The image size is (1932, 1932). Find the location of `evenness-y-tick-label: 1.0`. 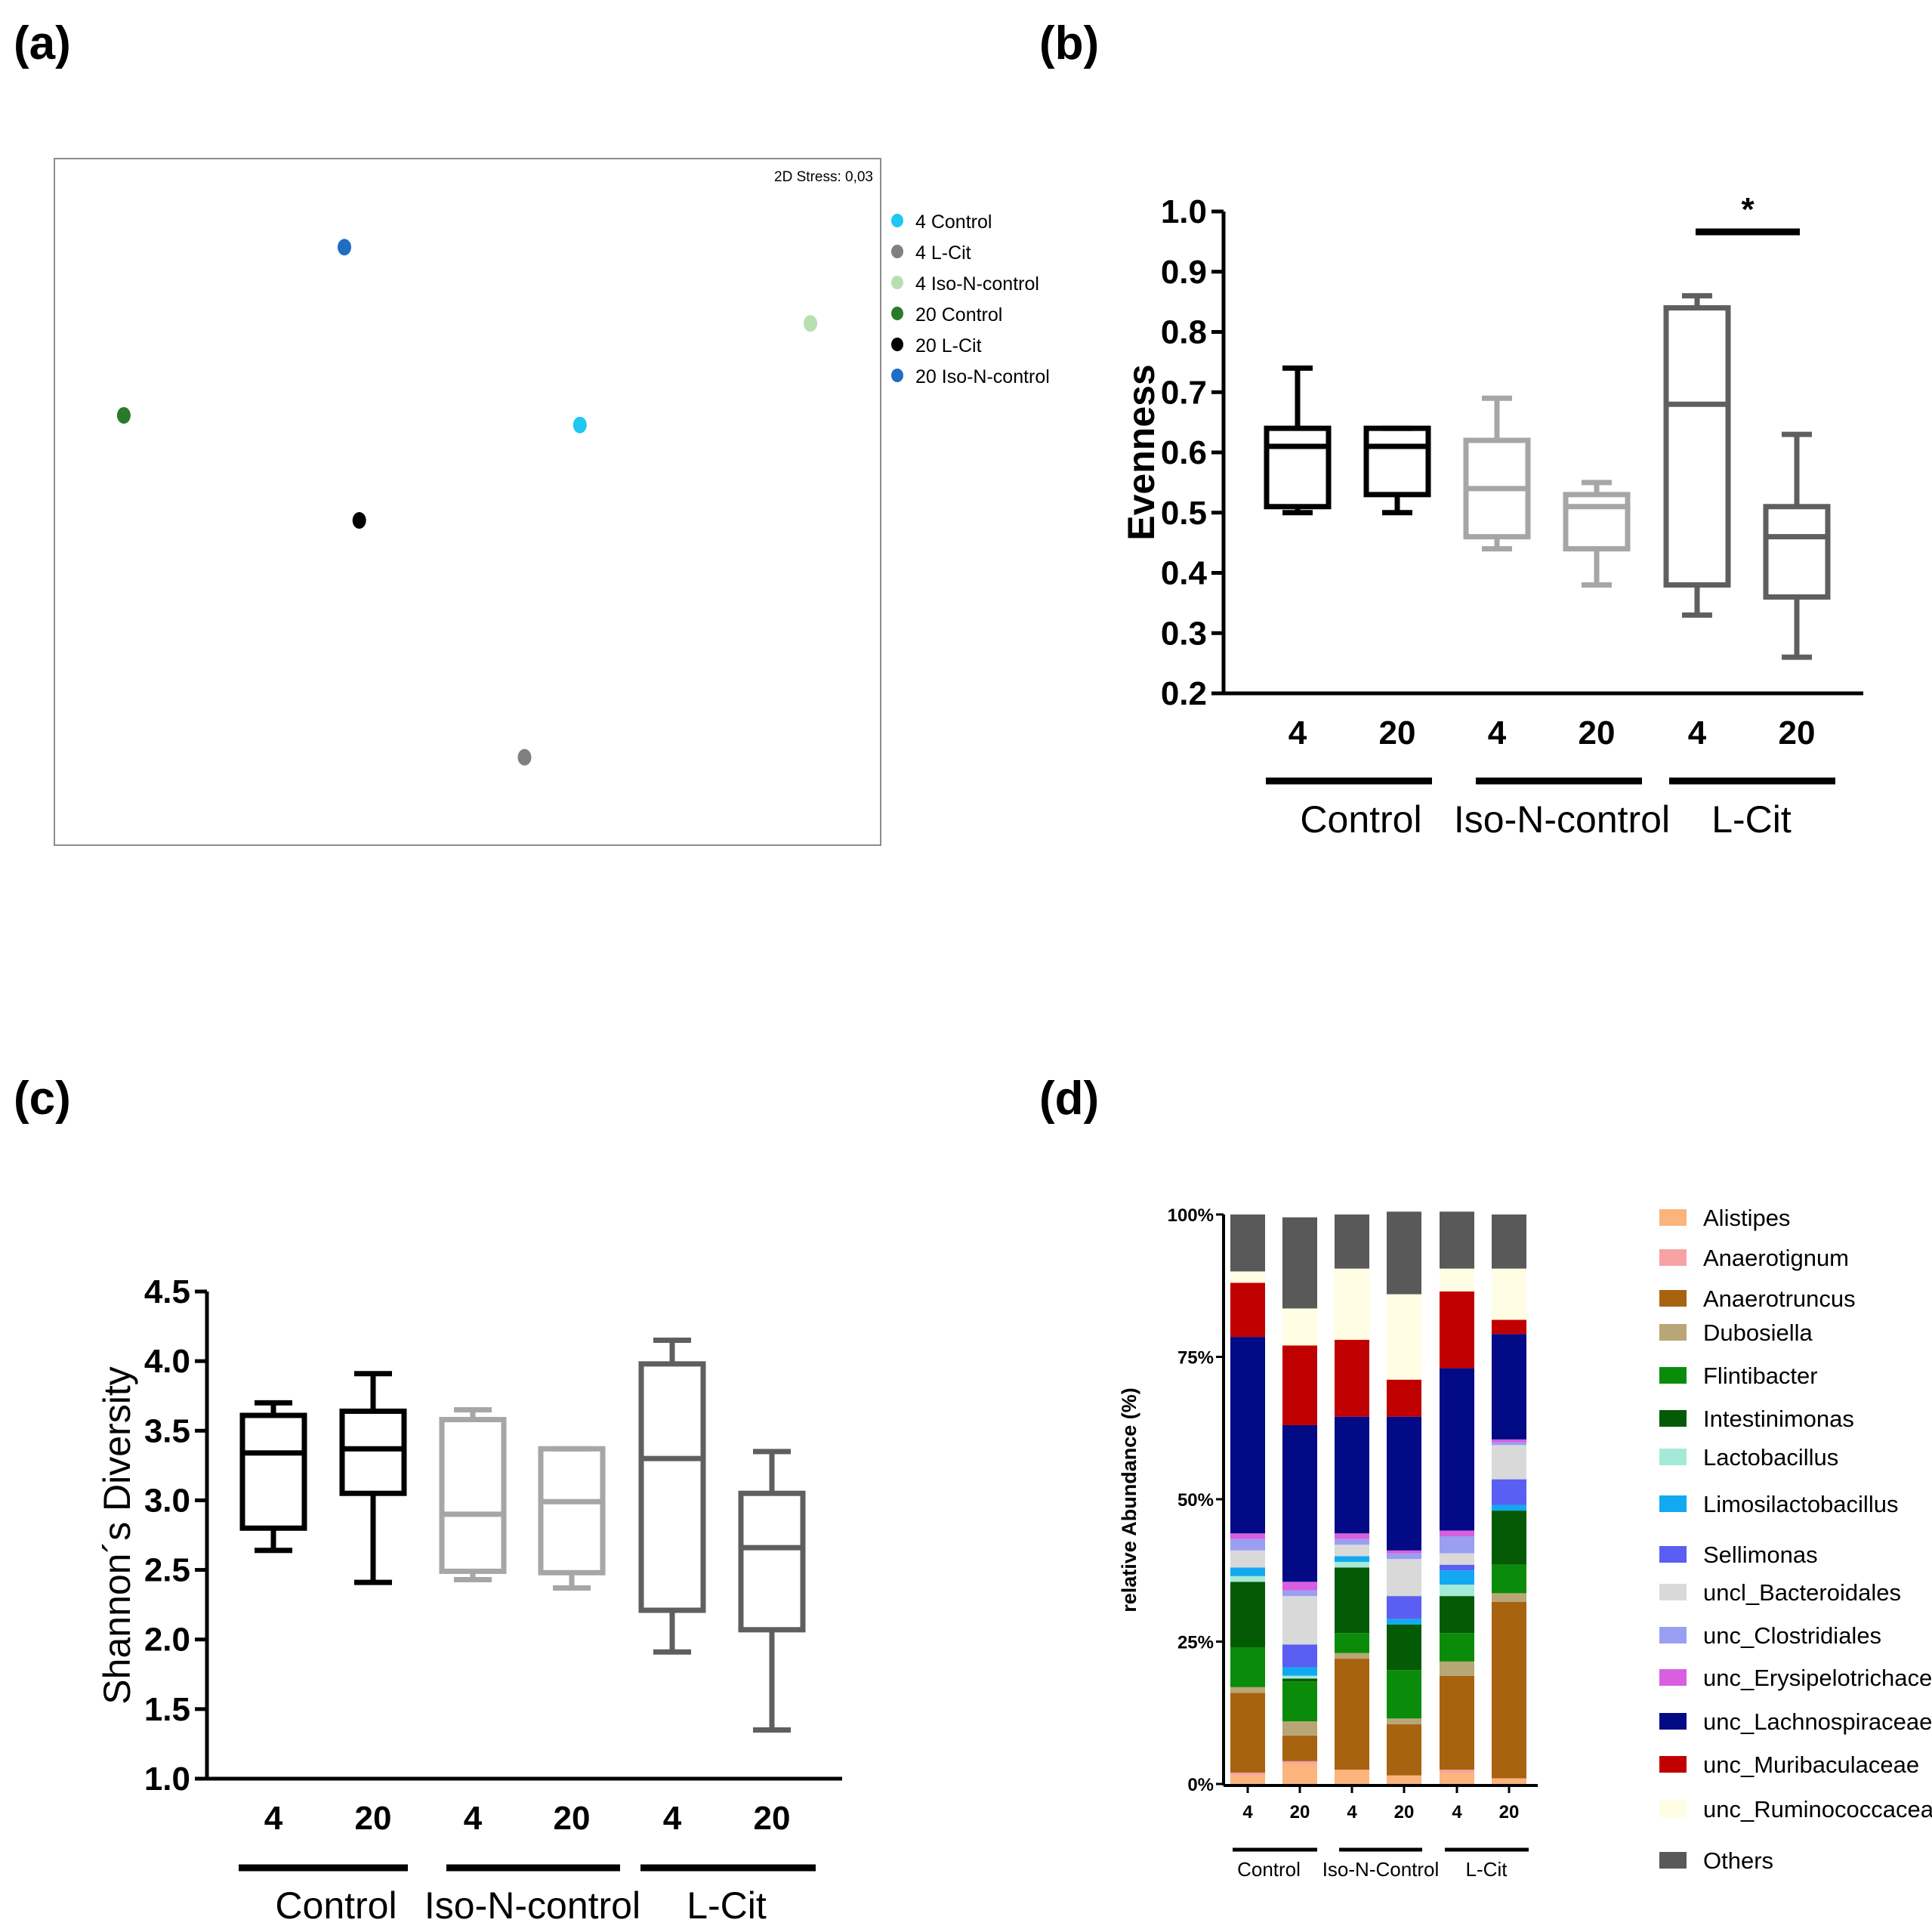

evenness-y-tick-label: 1.0 is located at coordinates (1184, 212).